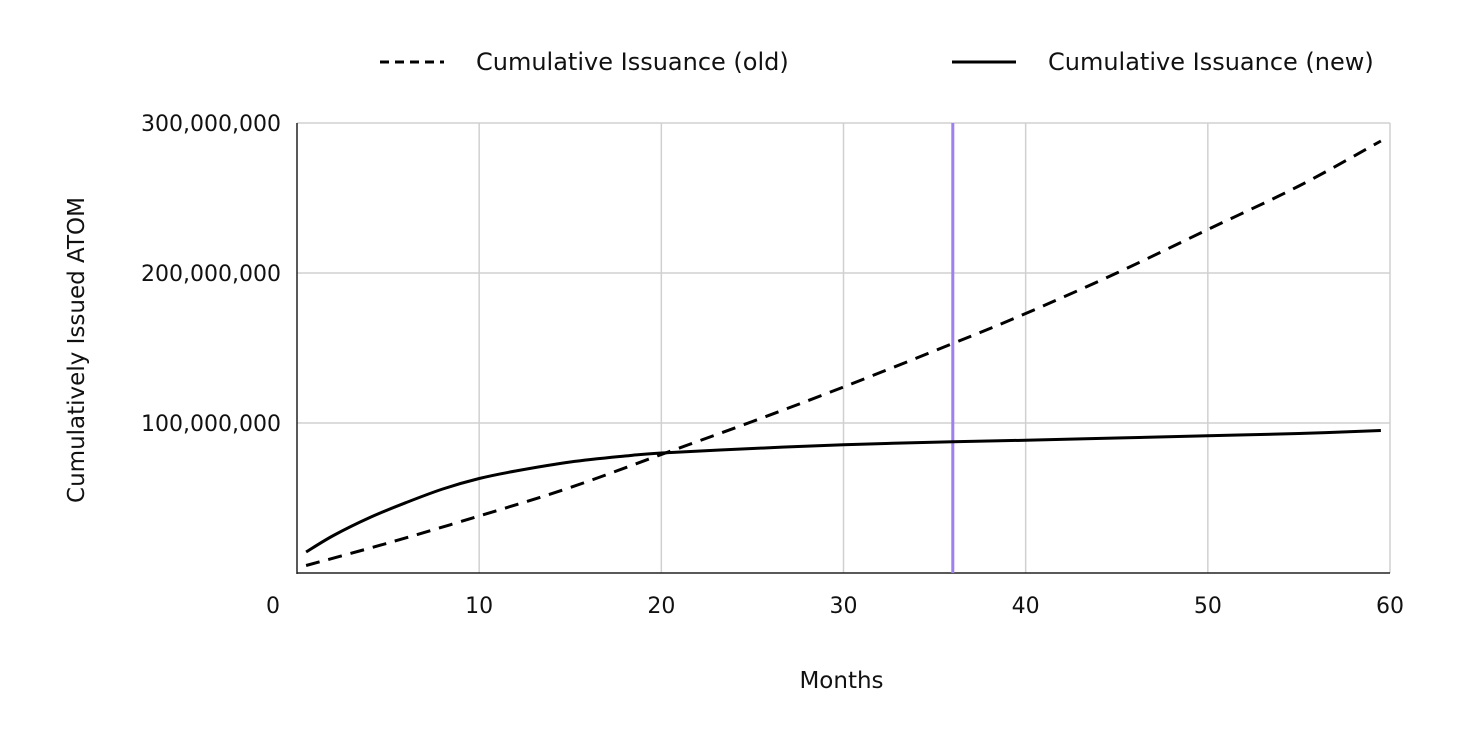  What do you see at coordinates (1390, 606) in the screenshot?
I see `x-tick-label: 60` at bounding box center [1390, 606].